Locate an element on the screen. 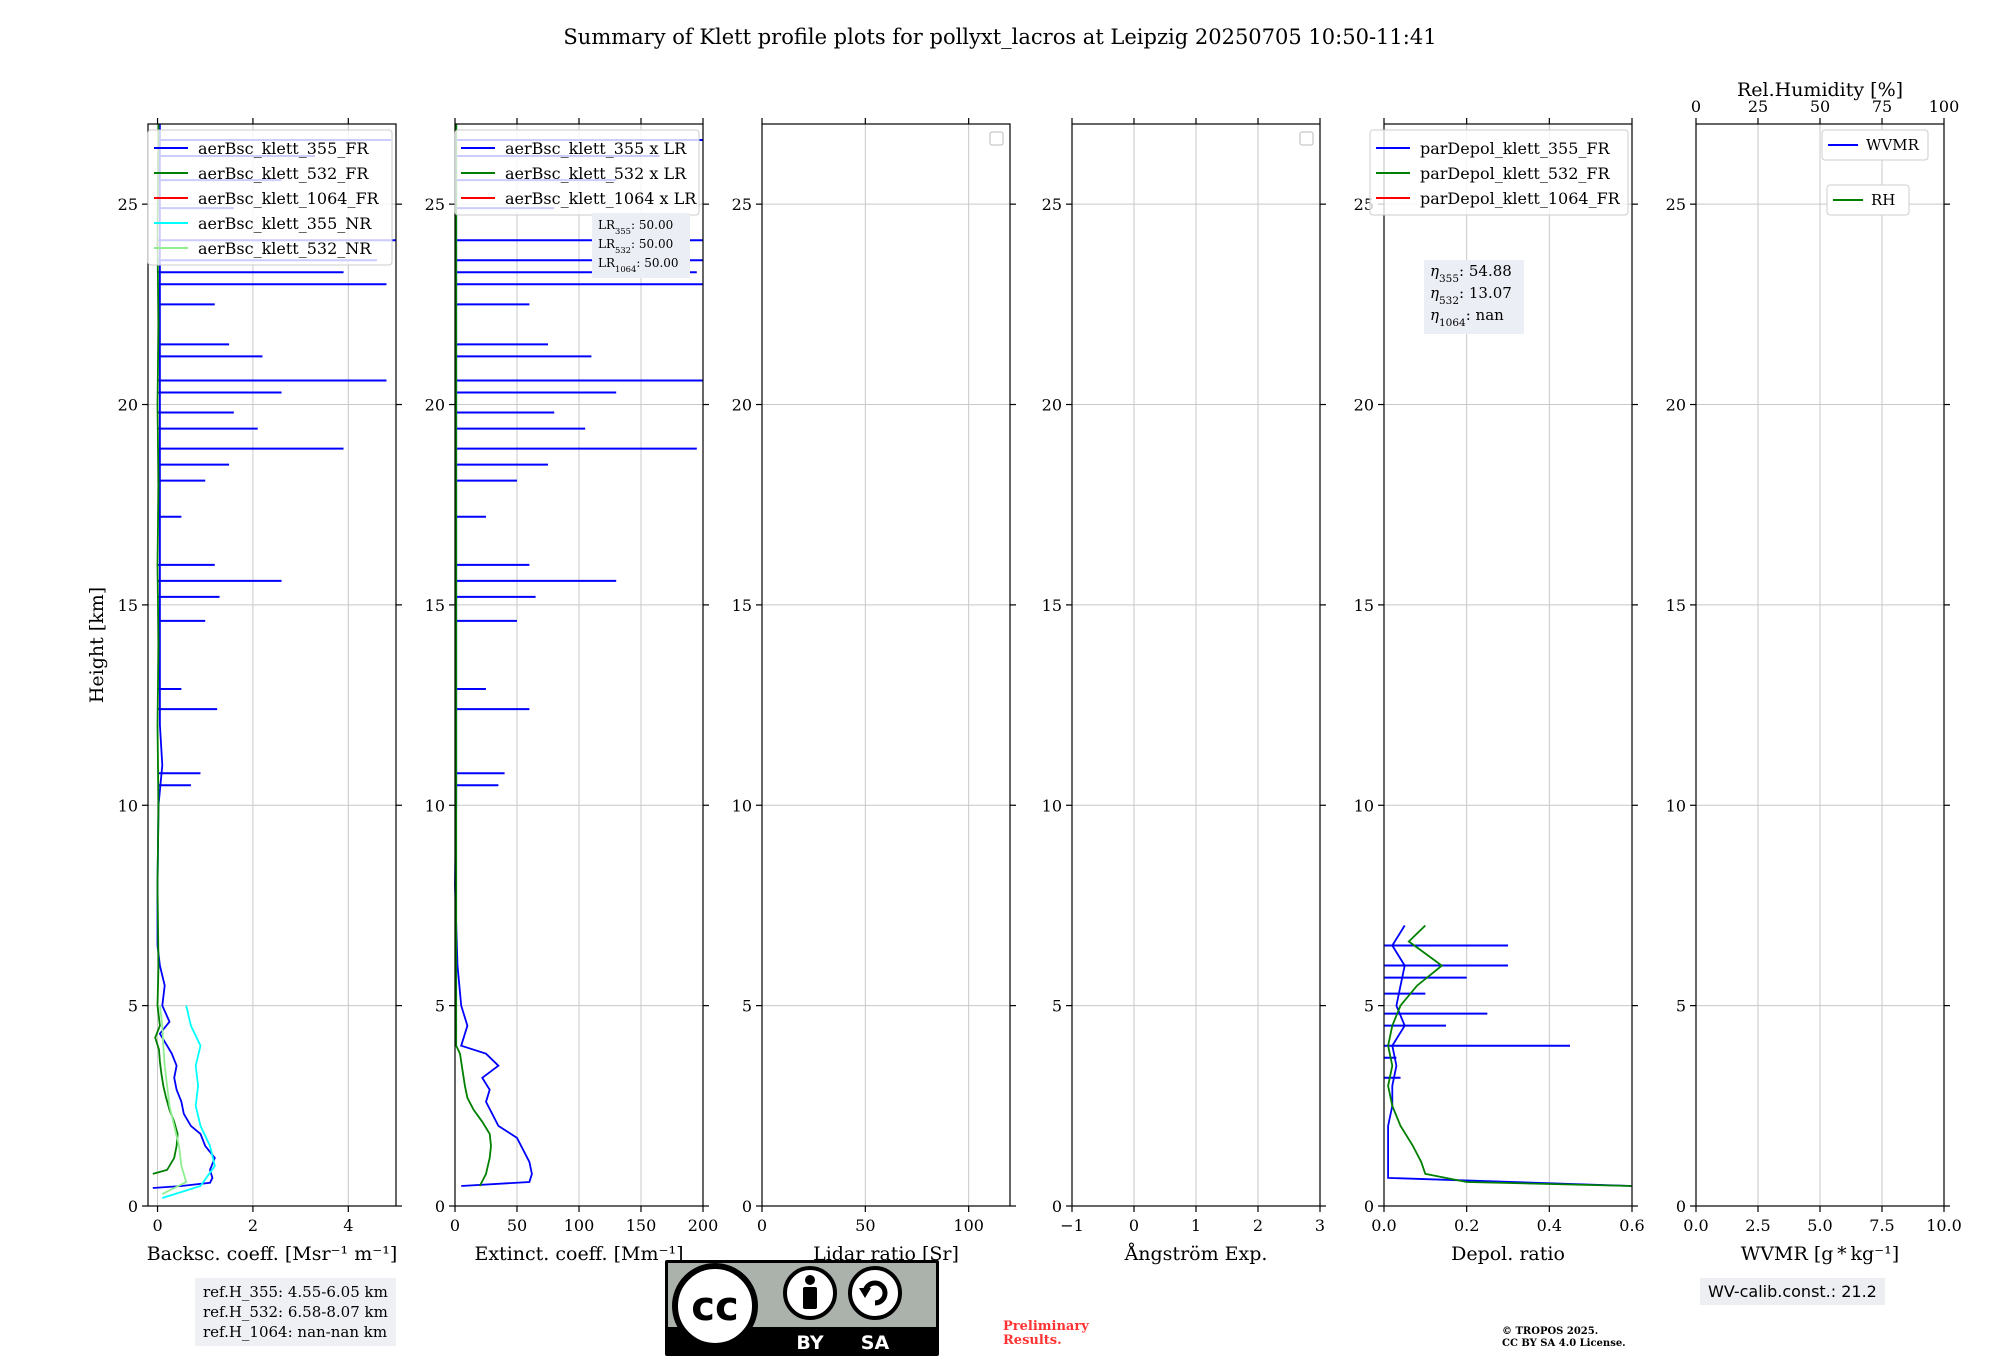 Image resolution: width=2000 pixels, height=1360 pixels. legend-label: aerBsc_klett_1064 x LR is located at coordinates (601, 198).